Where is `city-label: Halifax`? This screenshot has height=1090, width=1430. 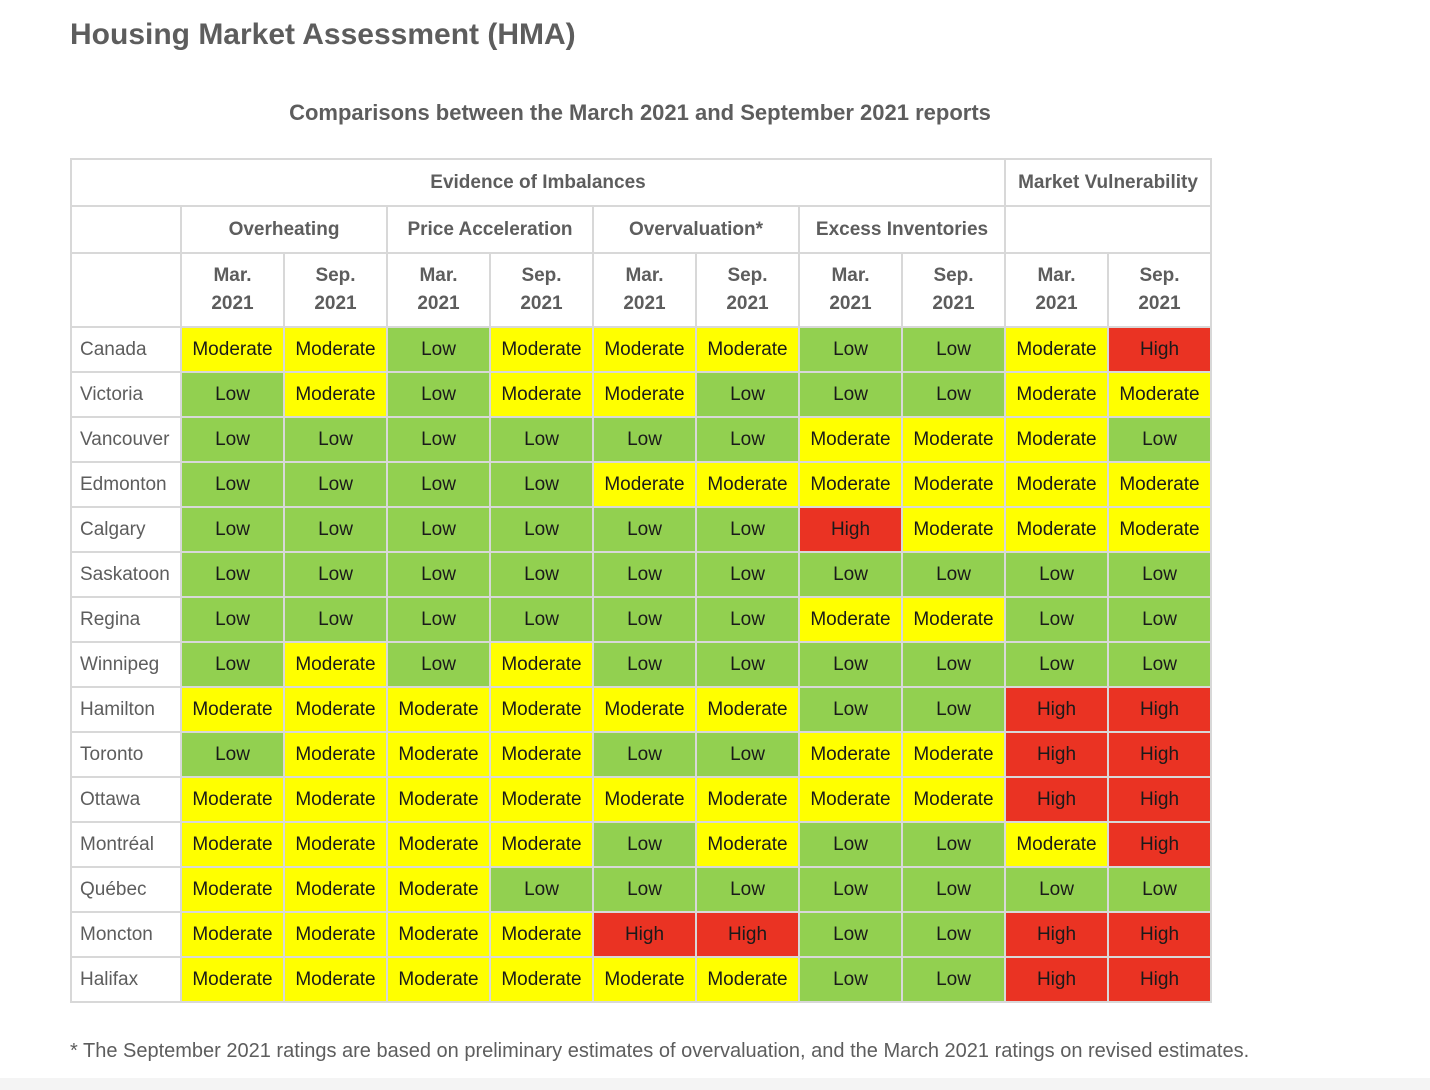
city-label: Halifax is located at coordinates (126, 979).